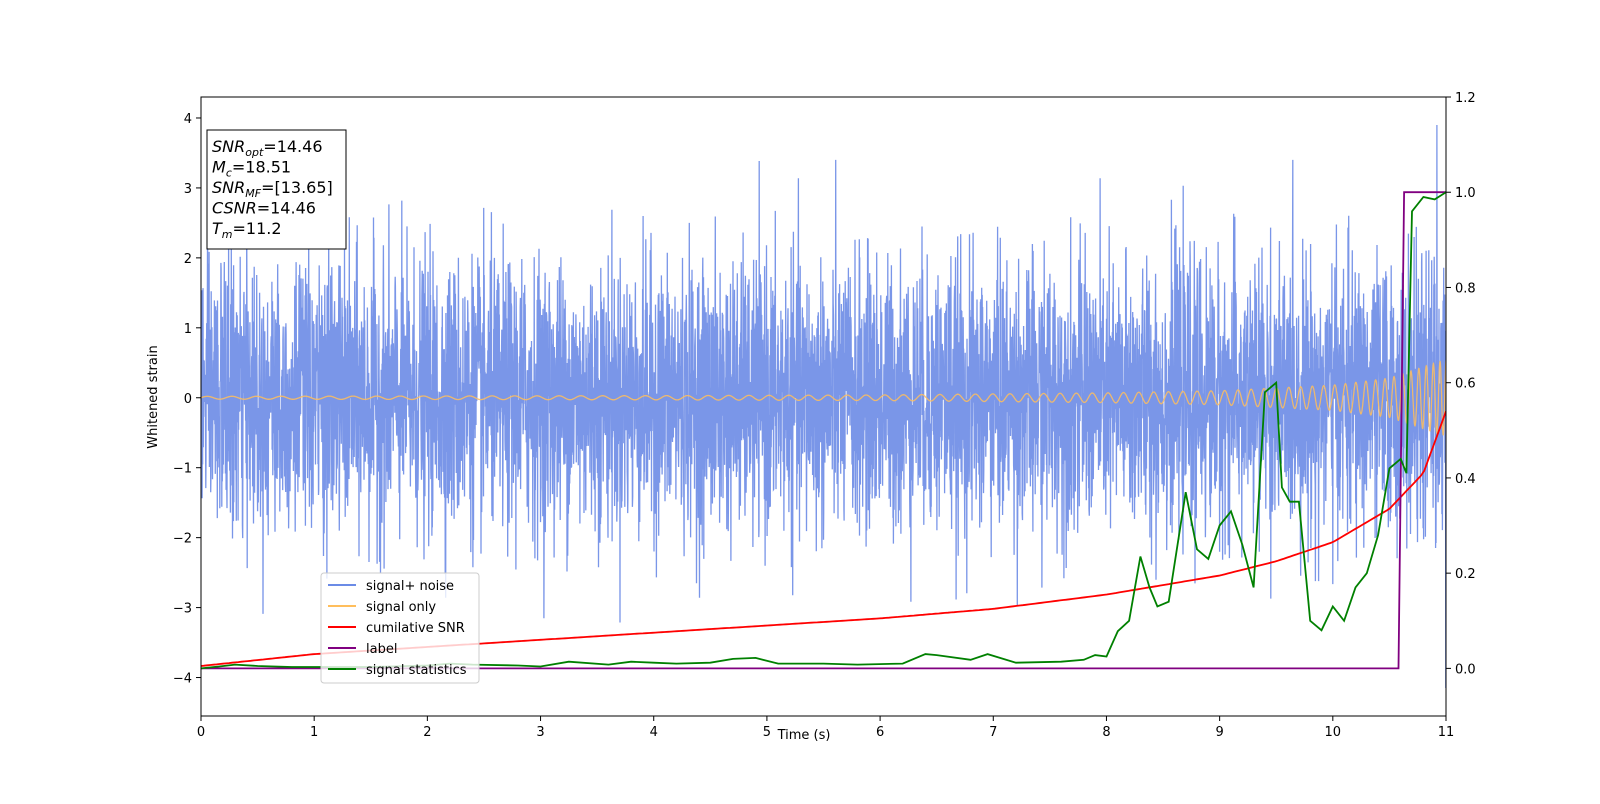 Image resolution: width=1600 pixels, height=804 pixels. What do you see at coordinates (1465, 193) in the screenshot?
I see `y2-tick-label: 1.0` at bounding box center [1465, 193].